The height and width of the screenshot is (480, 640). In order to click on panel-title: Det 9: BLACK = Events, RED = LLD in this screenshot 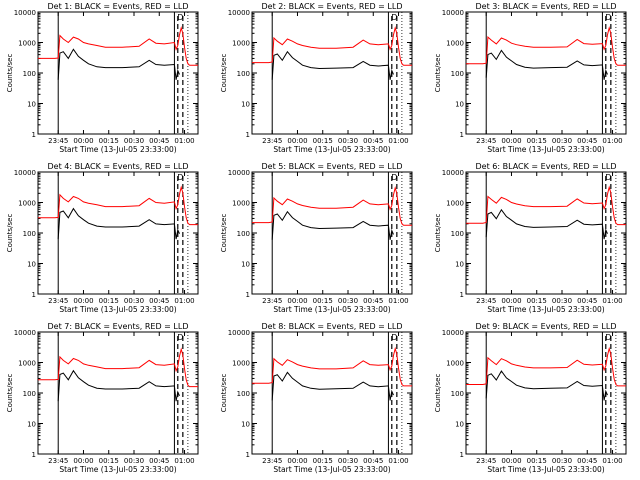, I will do `click(546, 326)`.